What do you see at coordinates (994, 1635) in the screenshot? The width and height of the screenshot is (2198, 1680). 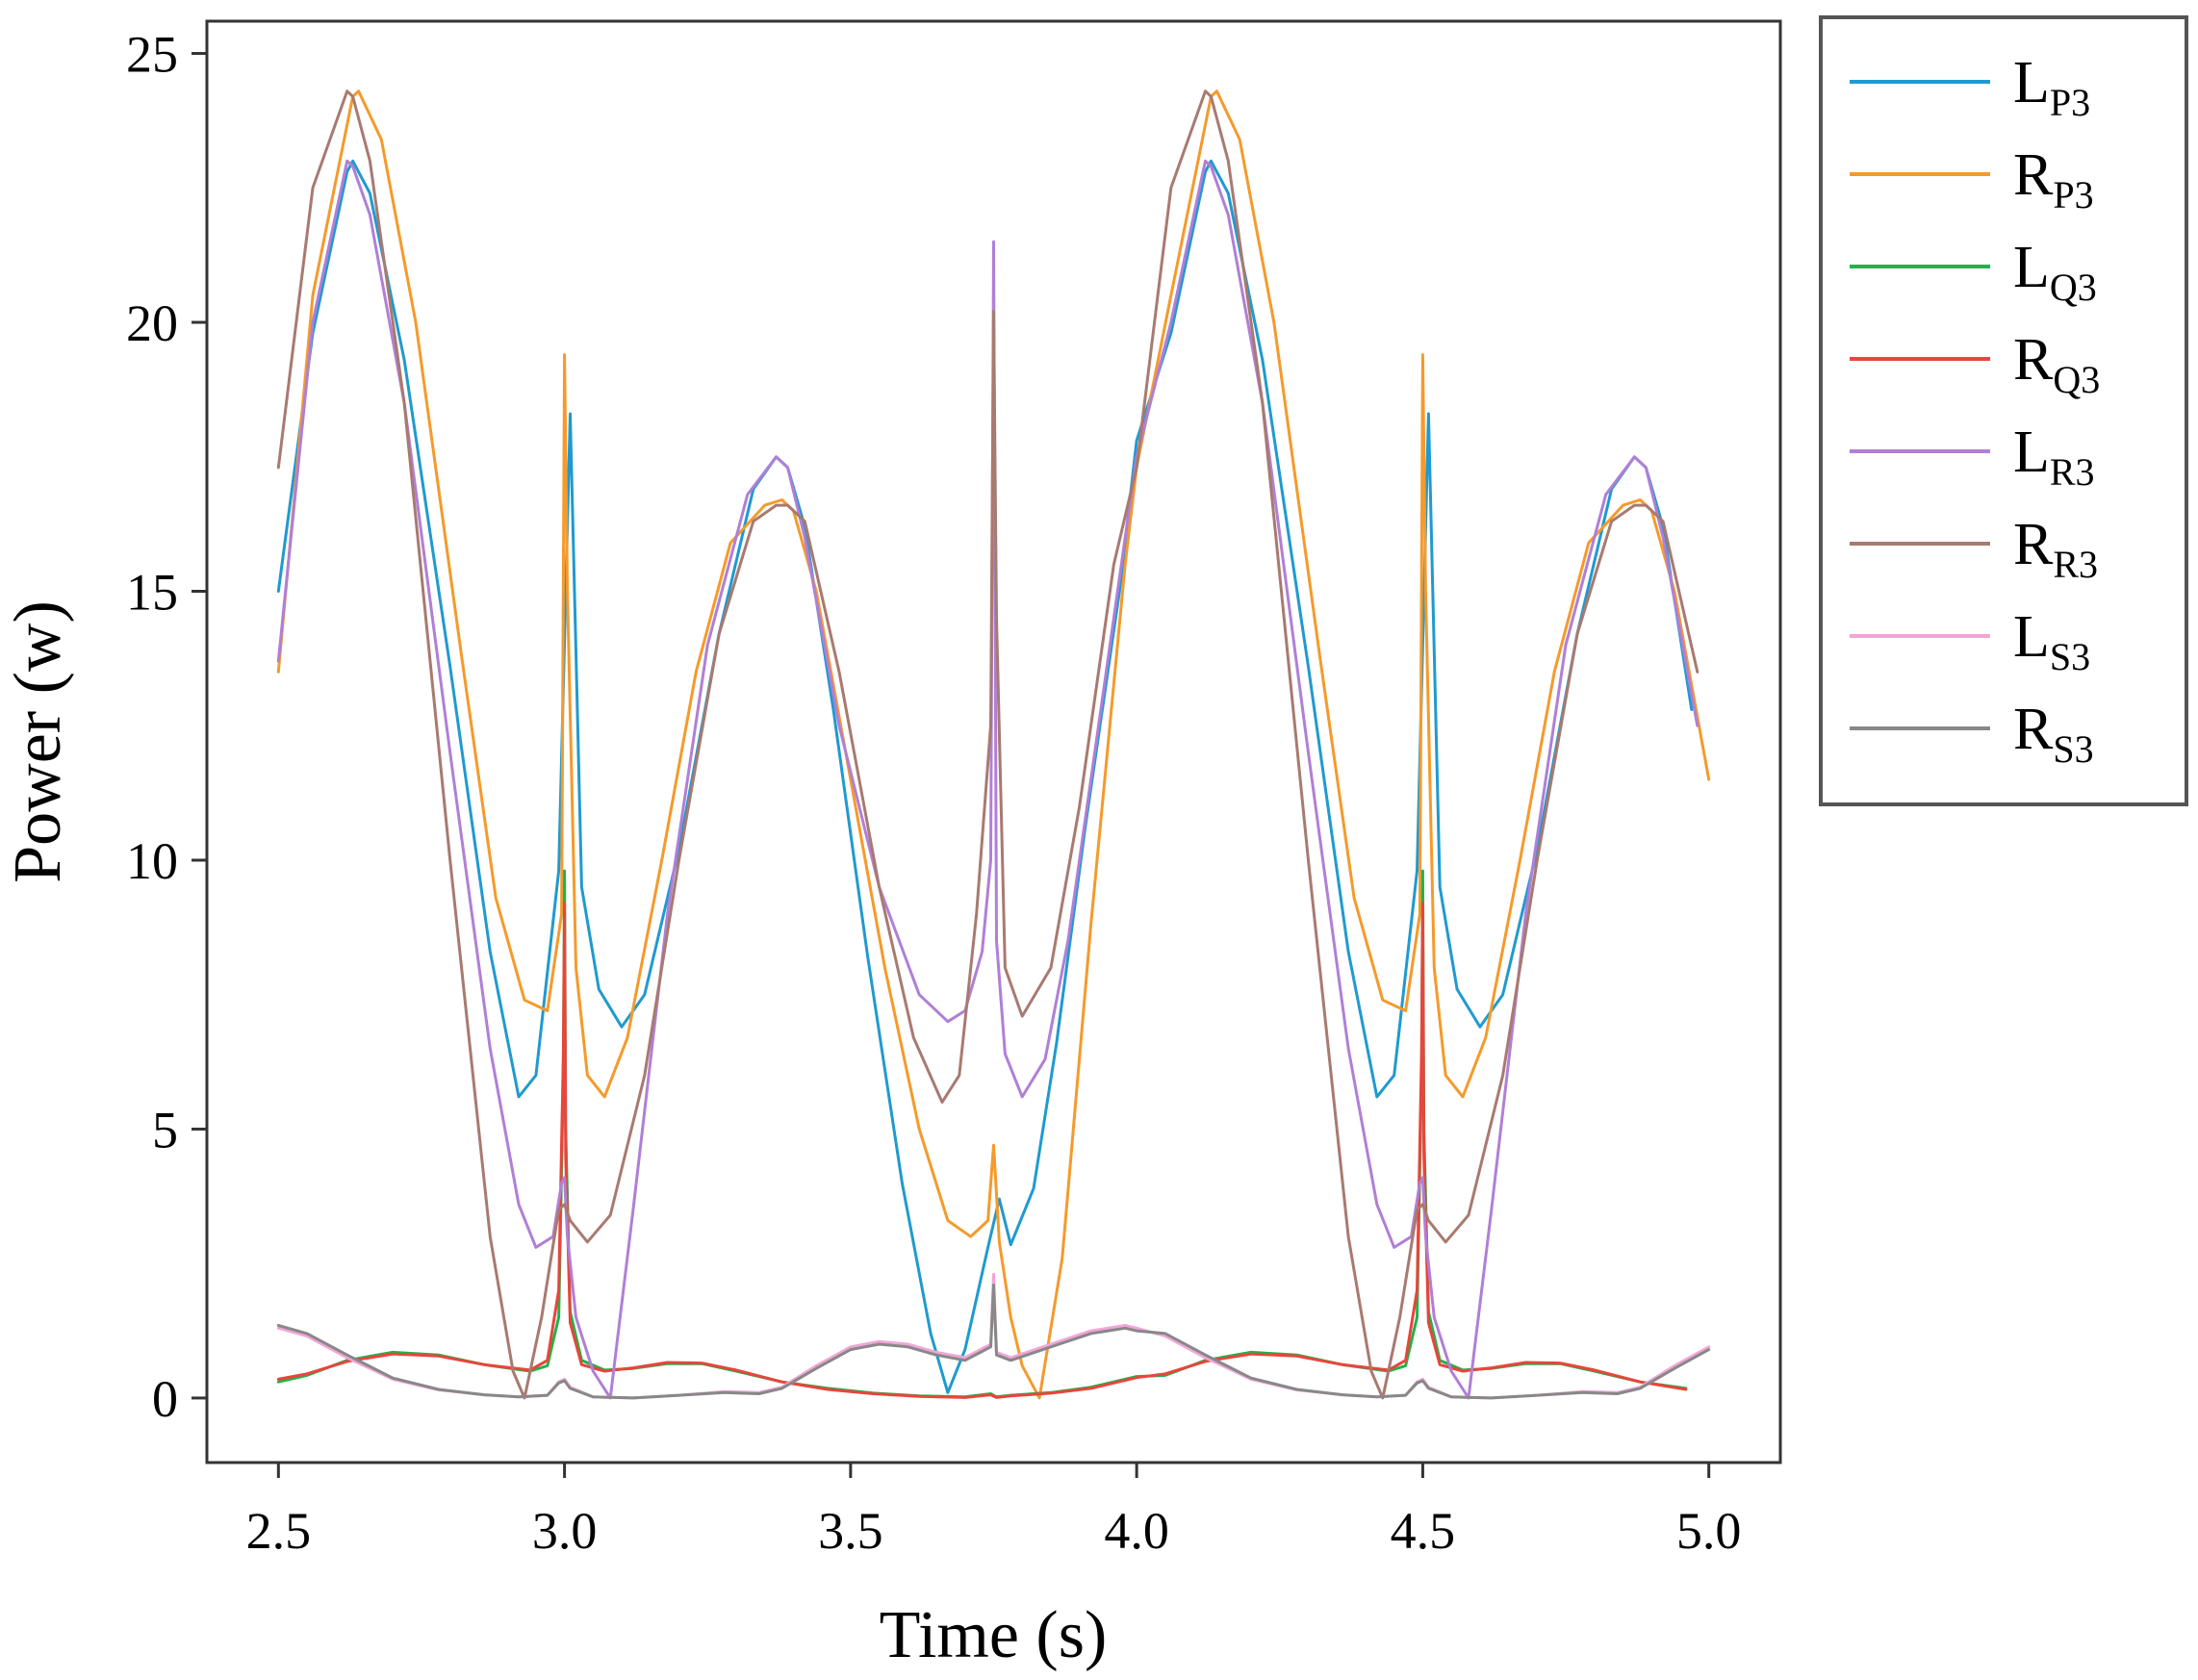 I see `x-axis-title: Time (s)` at bounding box center [994, 1635].